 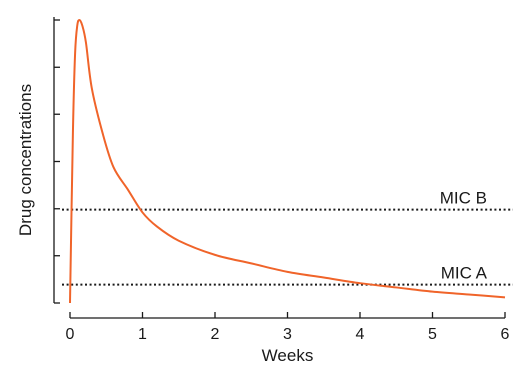 I want to click on x-axis-title: Weeks, so click(x=288, y=355).